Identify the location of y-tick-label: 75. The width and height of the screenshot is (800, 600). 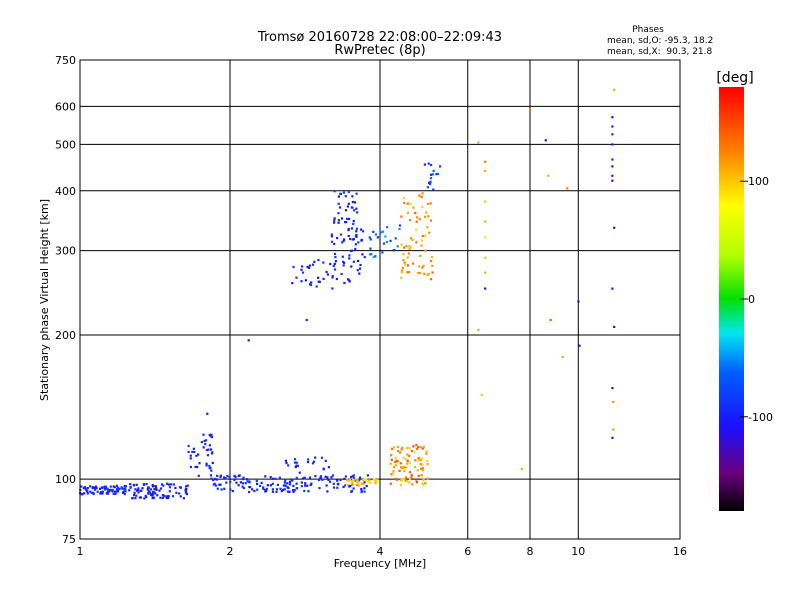
(69, 539).